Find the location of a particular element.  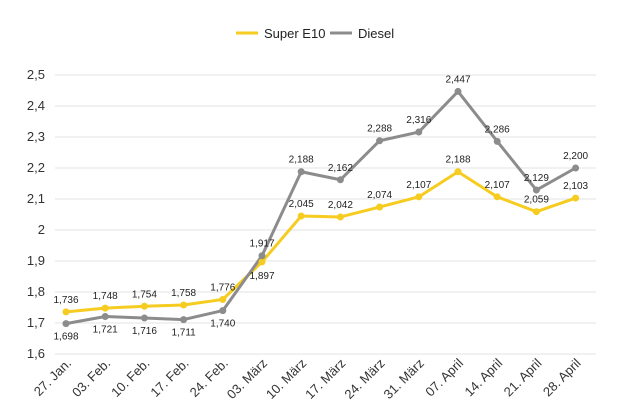

x-tick-label: 03. Feb. is located at coordinates (91, 378).